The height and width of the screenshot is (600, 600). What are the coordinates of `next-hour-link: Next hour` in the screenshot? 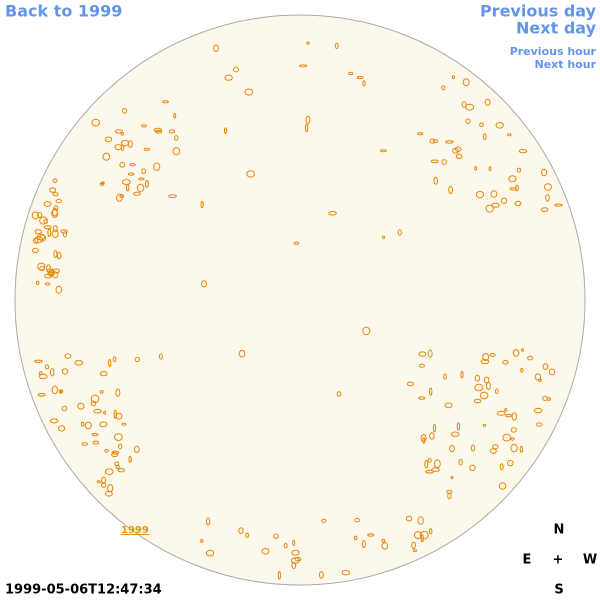 It's located at (566, 64).